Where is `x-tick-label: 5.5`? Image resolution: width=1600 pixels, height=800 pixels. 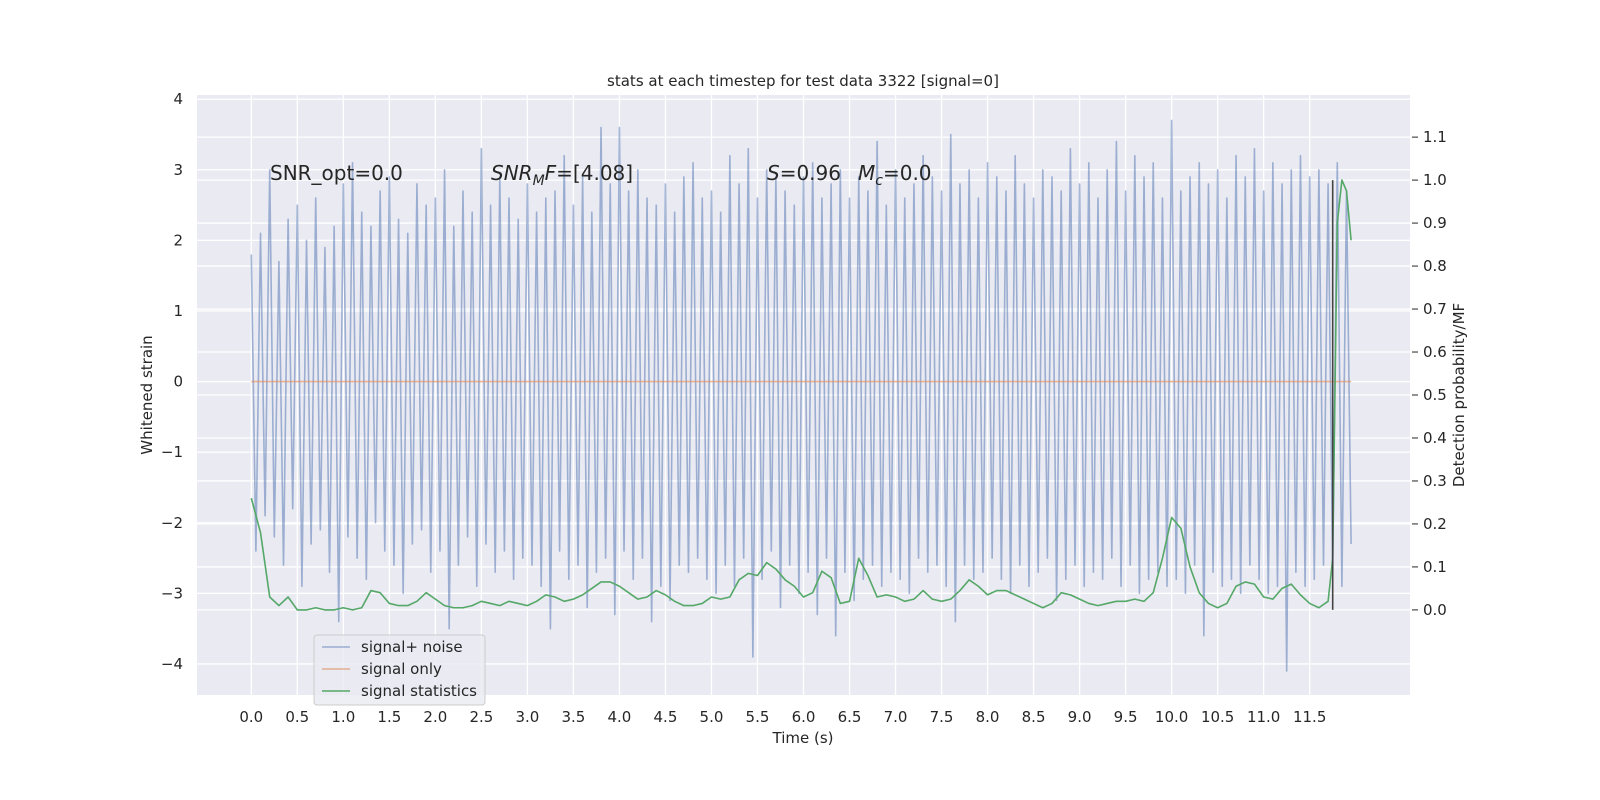
x-tick-label: 5.5 is located at coordinates (758, 717).